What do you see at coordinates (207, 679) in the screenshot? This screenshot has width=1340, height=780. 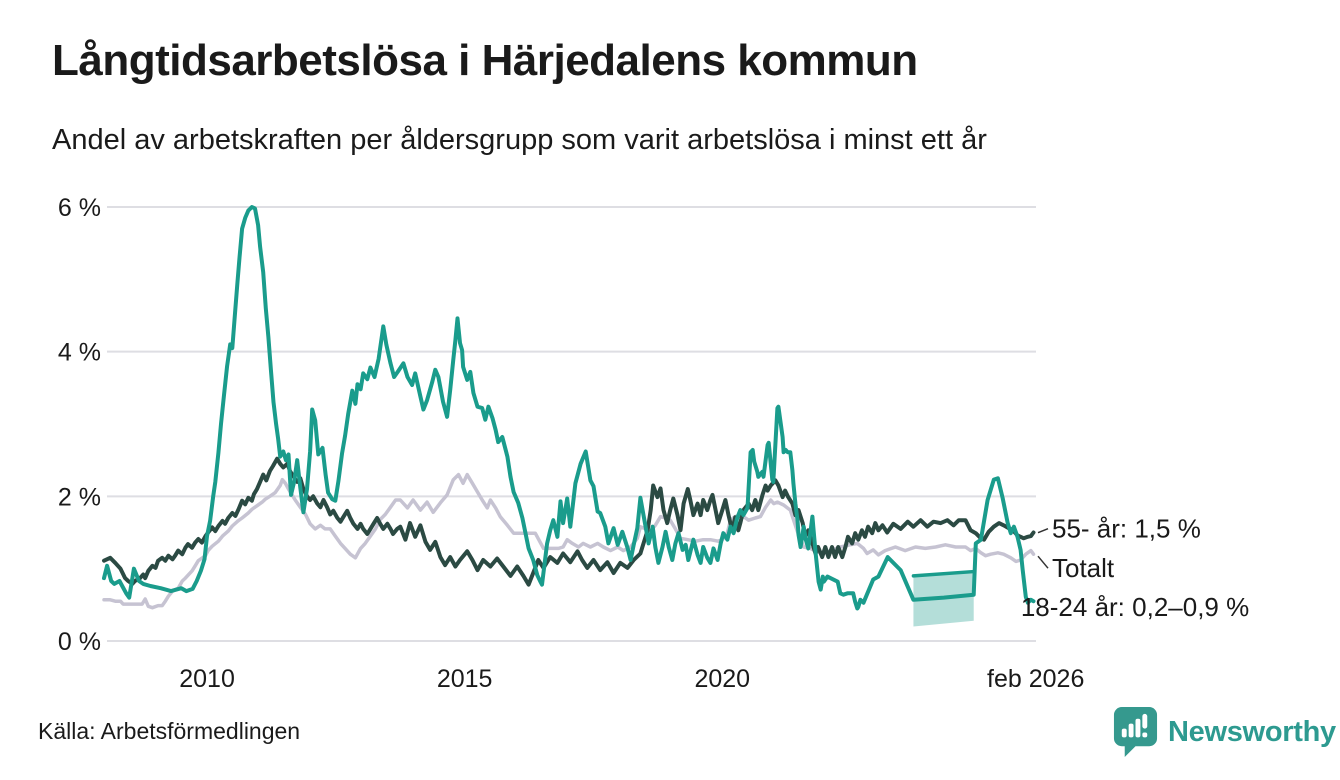 I see `x-axis-tick-label: 2010` at bounding box center [207, 679].